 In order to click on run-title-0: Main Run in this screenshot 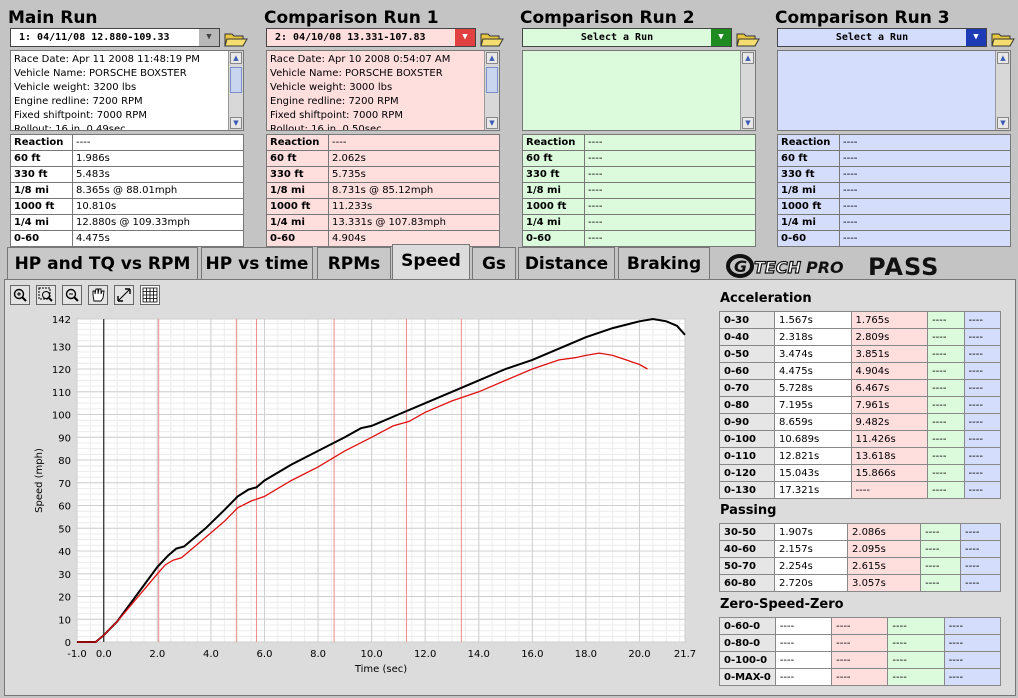, I will do `click(53, 18)`.